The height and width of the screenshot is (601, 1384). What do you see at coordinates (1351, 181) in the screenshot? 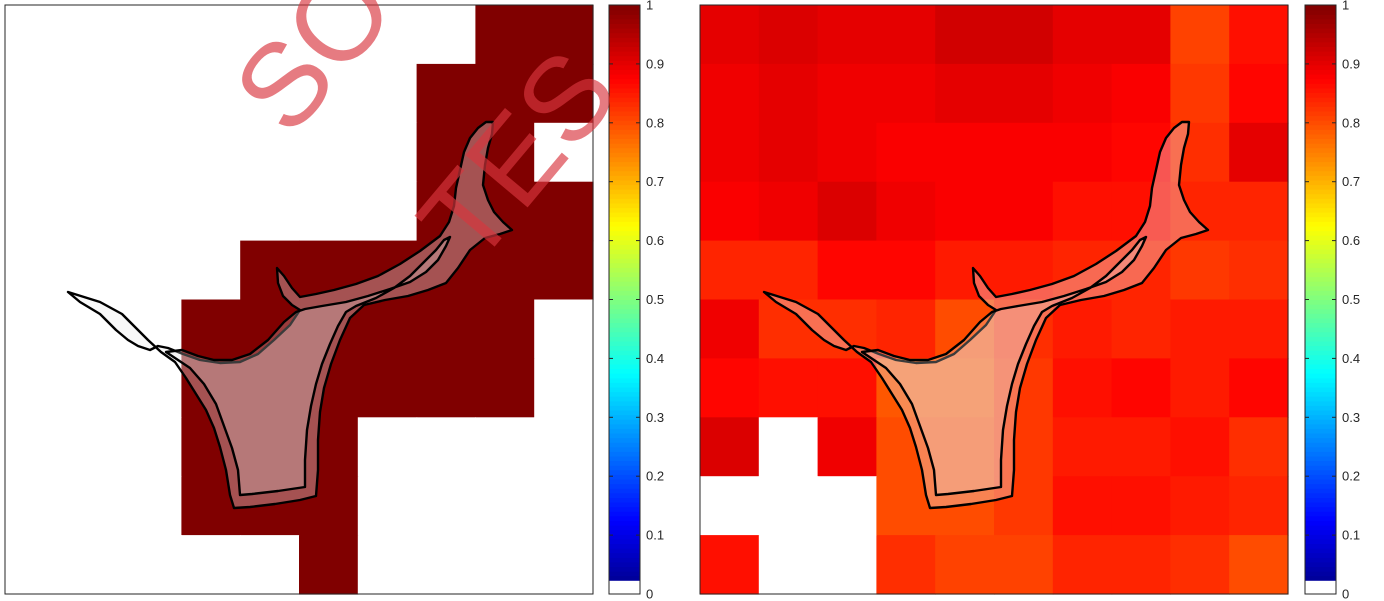
I see `colorbar-tick-label: 0.7` at bounding box center [1351, 181].